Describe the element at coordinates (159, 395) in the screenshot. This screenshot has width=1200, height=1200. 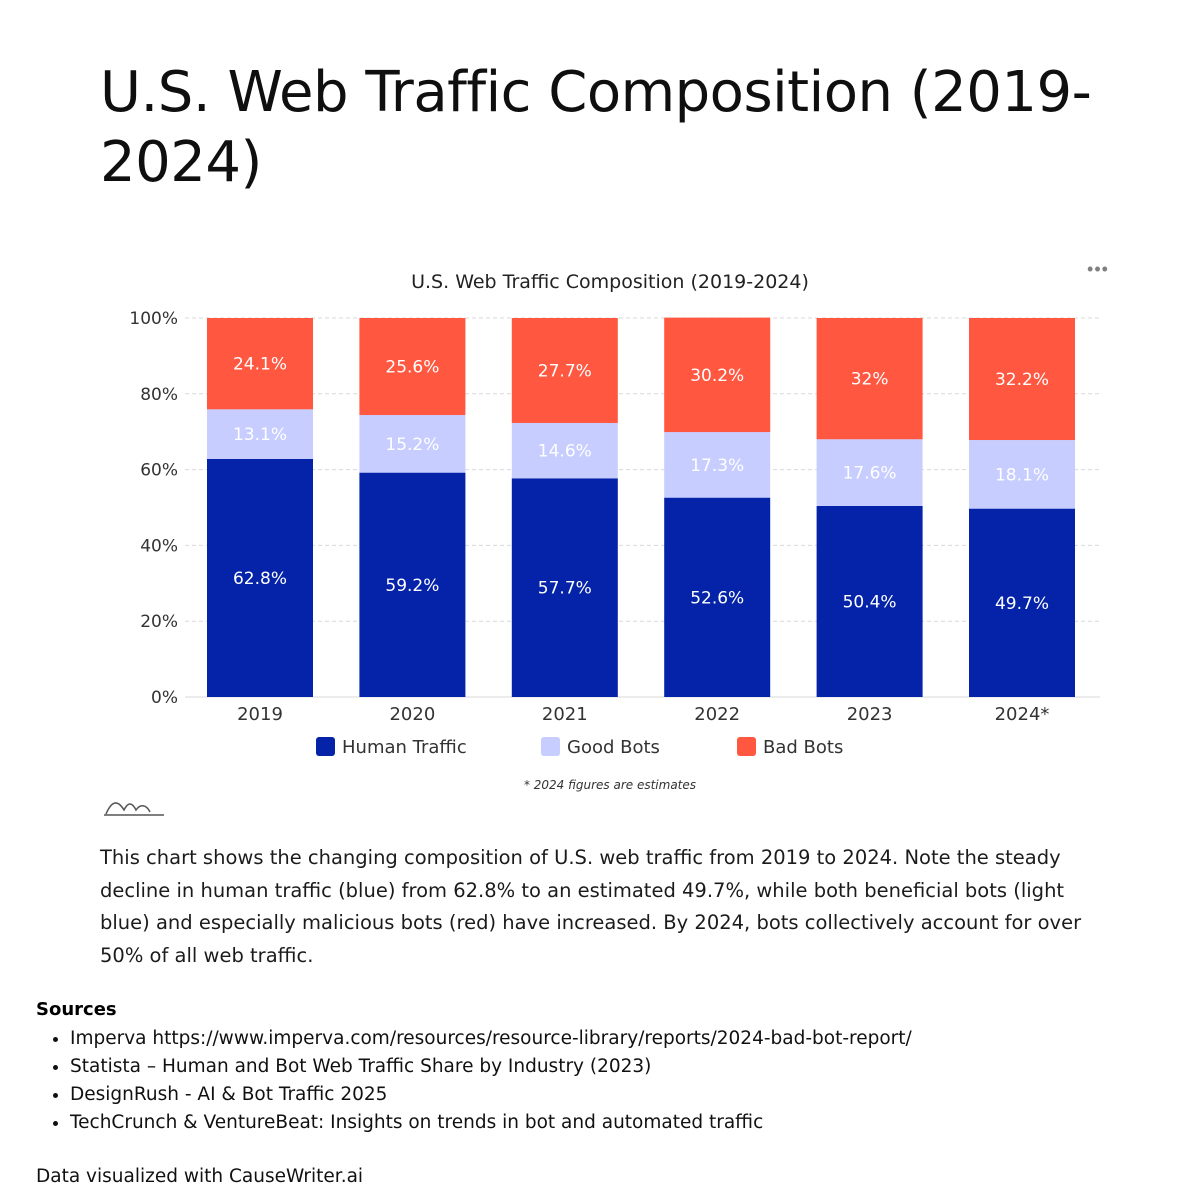
I see `y-tick-label: 80%` at that location.